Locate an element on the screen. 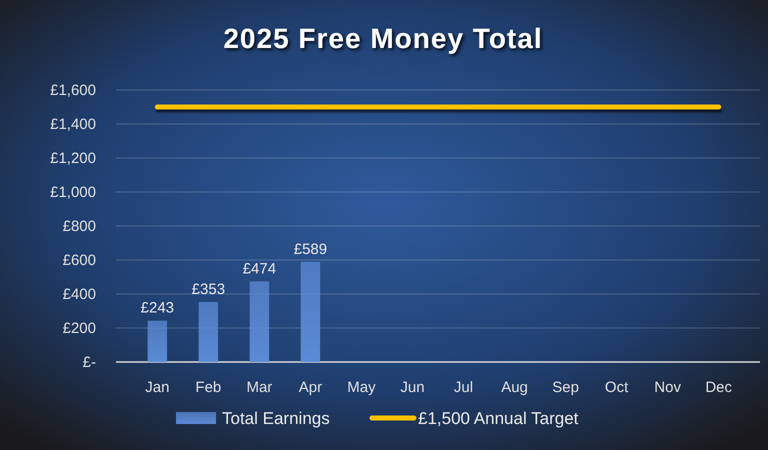  x-tick-label: Mar is located at coordinates (259, 387).